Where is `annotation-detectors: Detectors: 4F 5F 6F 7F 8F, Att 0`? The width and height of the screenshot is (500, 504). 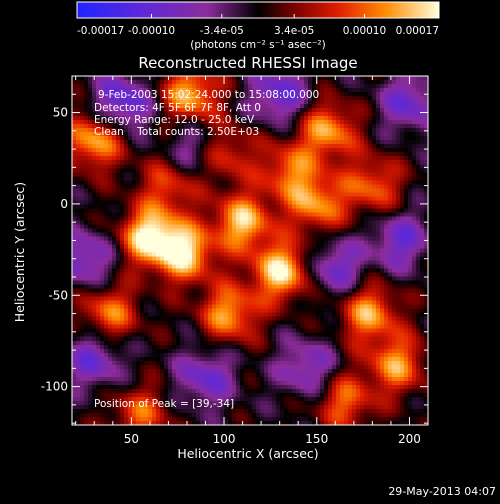 annotation-detectors: Detectors: 4F 5F 6F 7F 8F, Att 0 is located at coordinates (177, 108).